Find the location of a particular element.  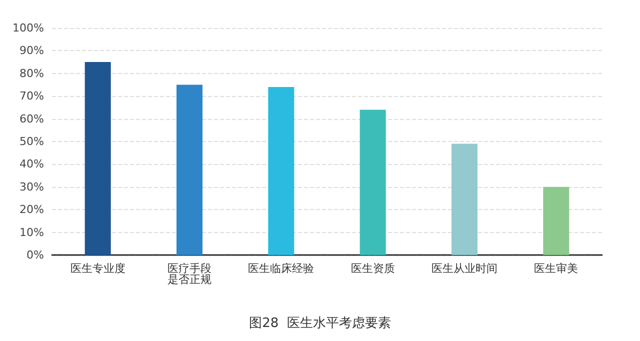

y-tick-label: 70% is located at coordinates (32, 96).